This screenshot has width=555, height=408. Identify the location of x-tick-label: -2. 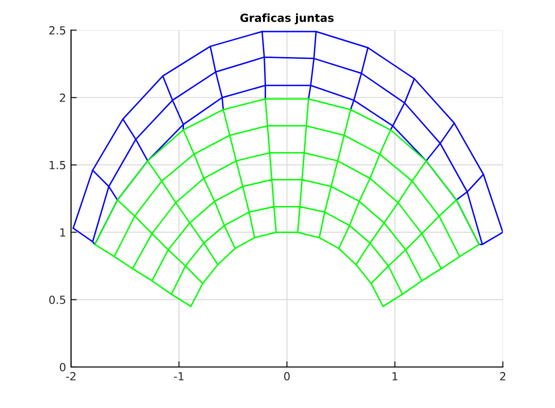
(71, 376).